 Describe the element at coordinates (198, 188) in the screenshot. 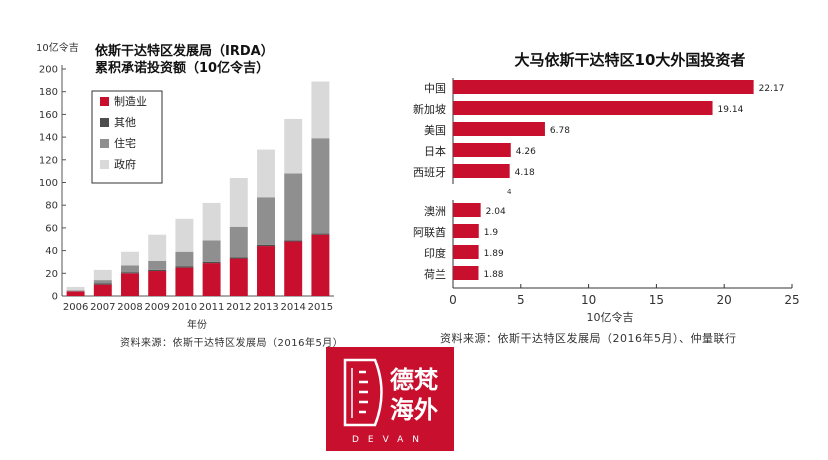

I see `left-bars` at that location.